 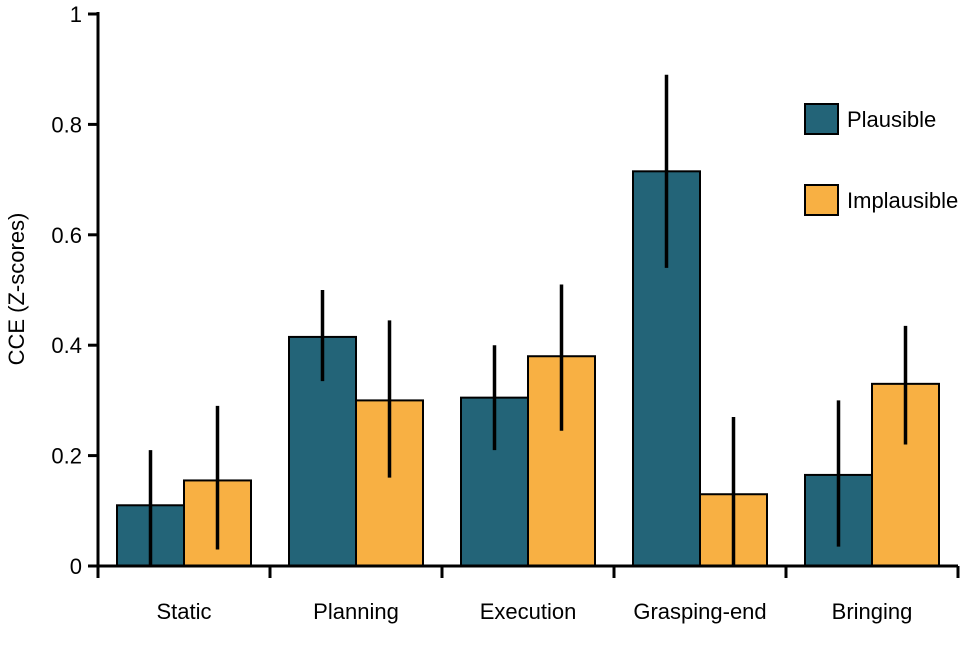 I want to click on y-tick-label: 0.8, so click(x=66, y=124).